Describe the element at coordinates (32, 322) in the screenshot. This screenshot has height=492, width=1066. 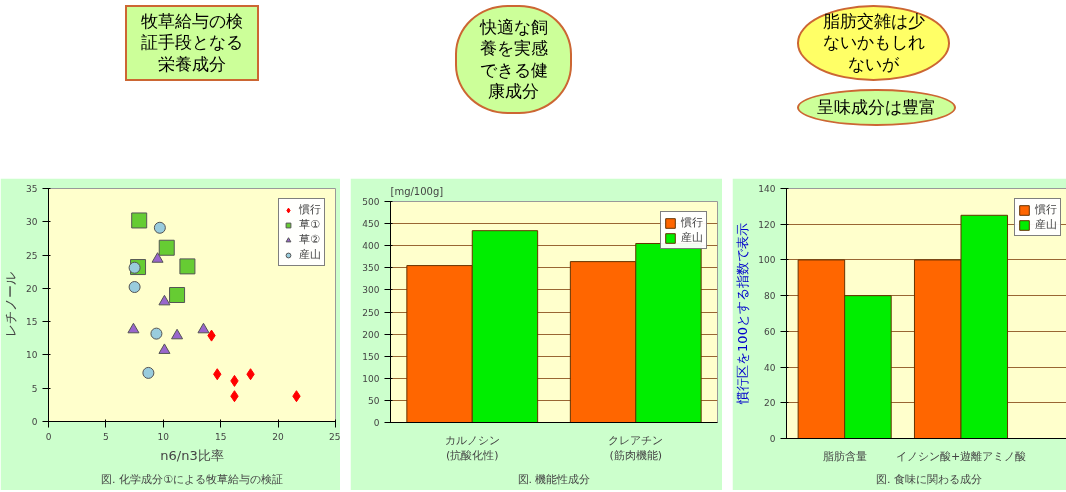
I see `y-tick-label: 15` at that location.